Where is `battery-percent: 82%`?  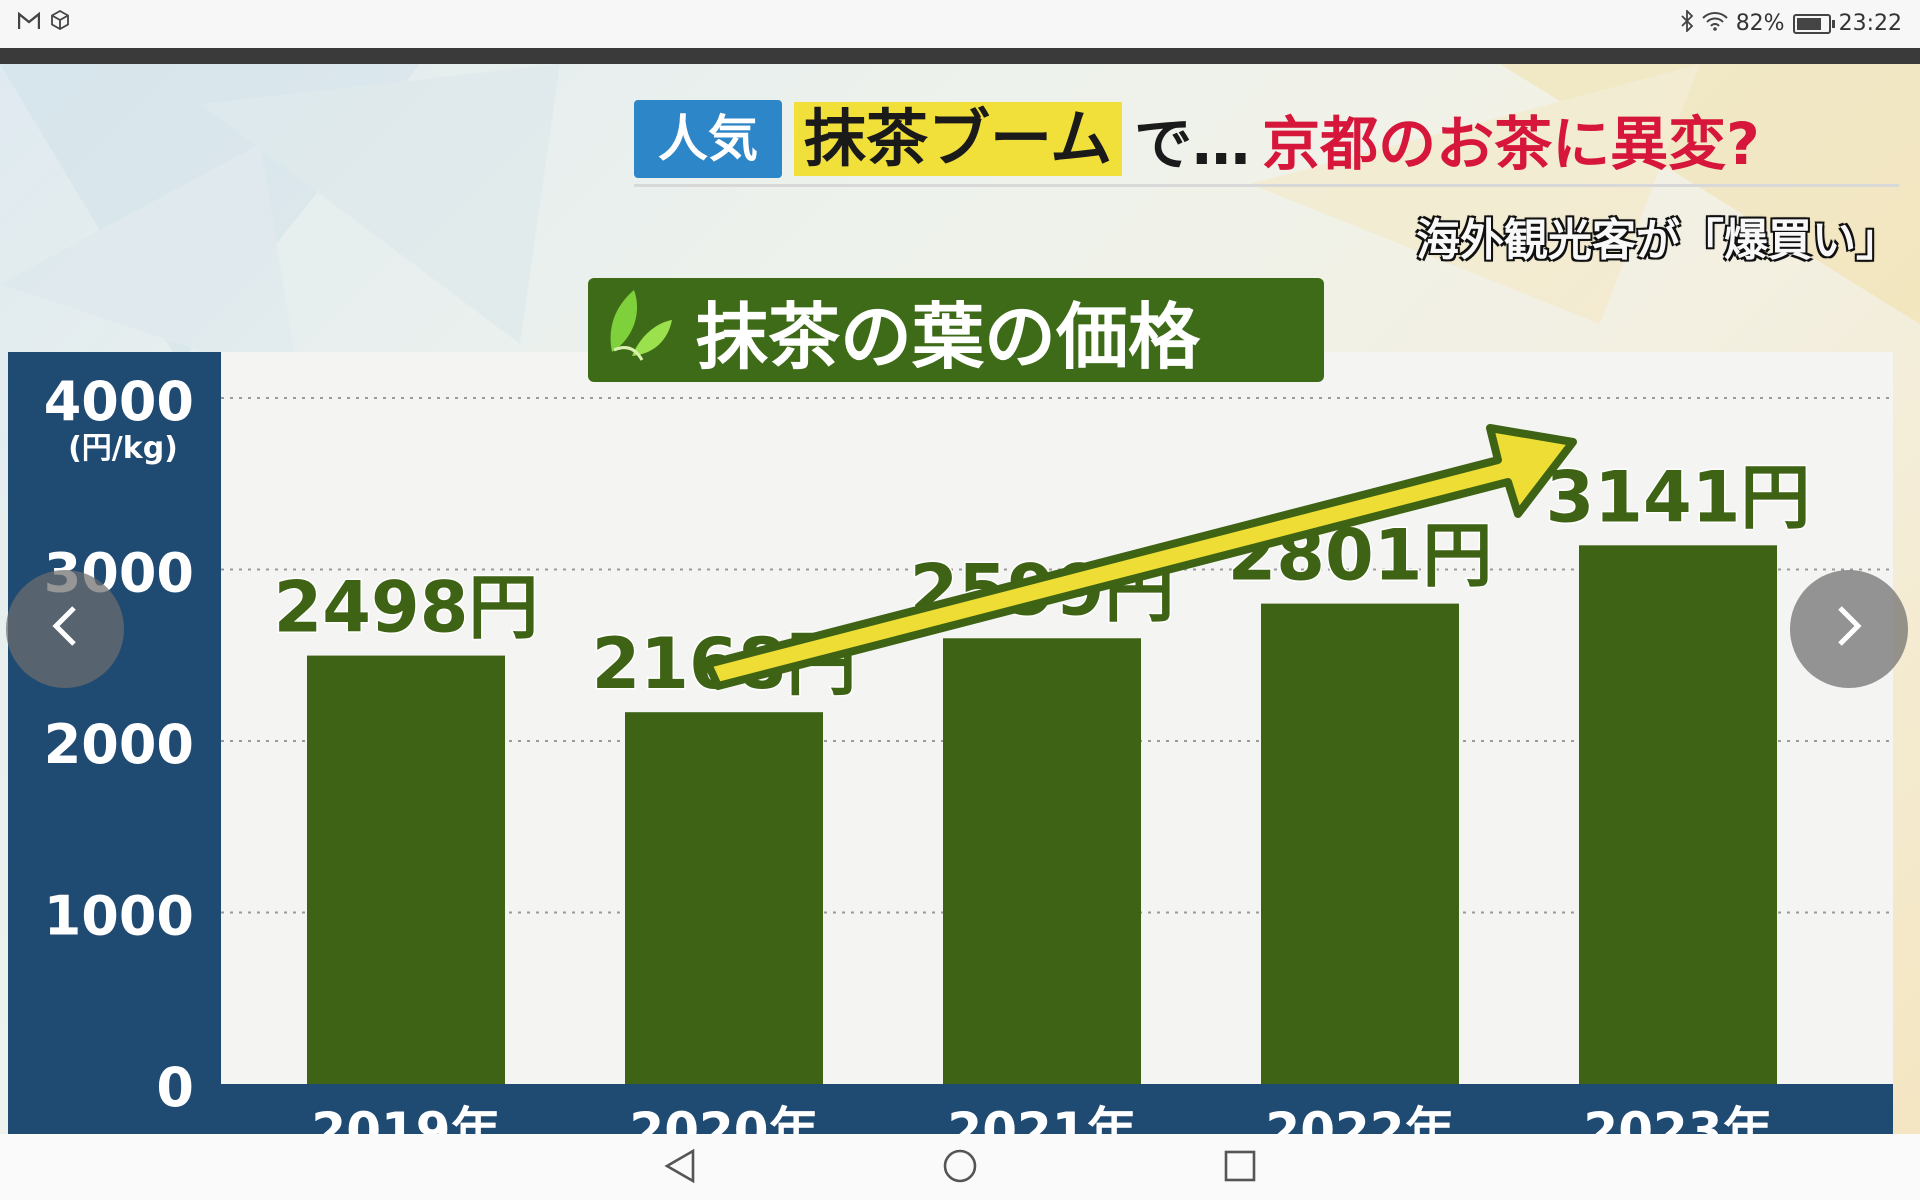 battery-percent: 82% is located at coordinates (1760, 23).